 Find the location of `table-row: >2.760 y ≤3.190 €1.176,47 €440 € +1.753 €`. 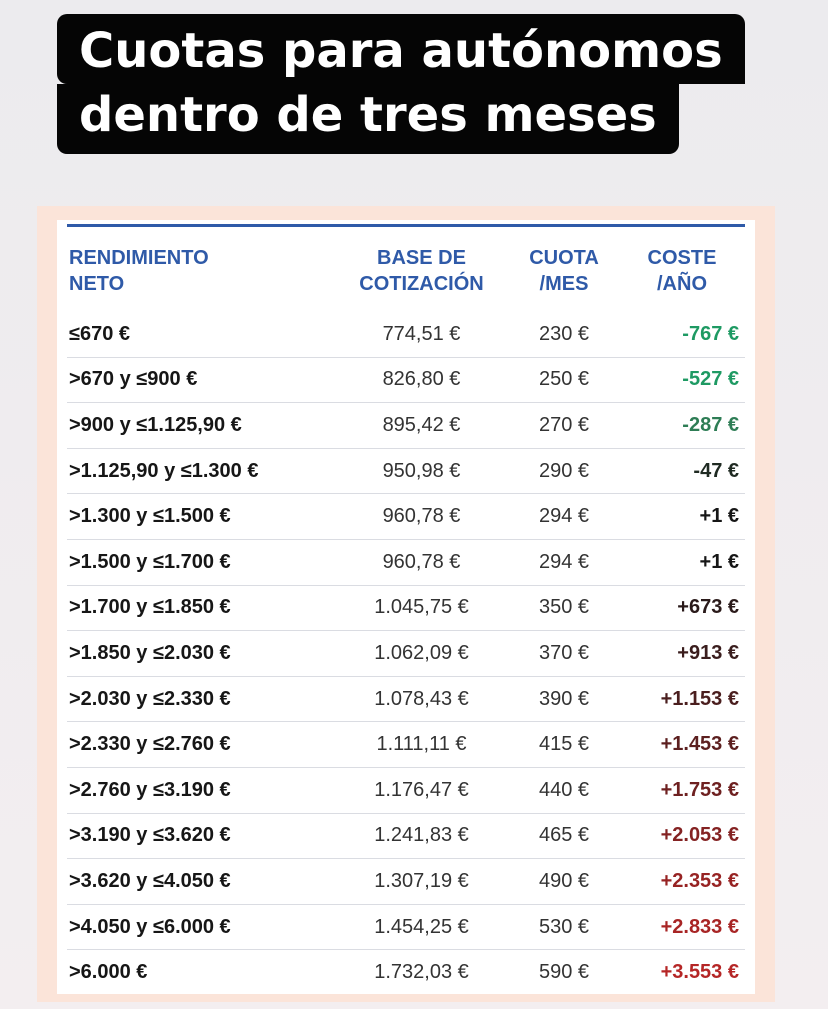

table-row: >2.760 y ≤3.190 €1.176,47 €440 € +1.753 € is located at coordinates (406, 790).